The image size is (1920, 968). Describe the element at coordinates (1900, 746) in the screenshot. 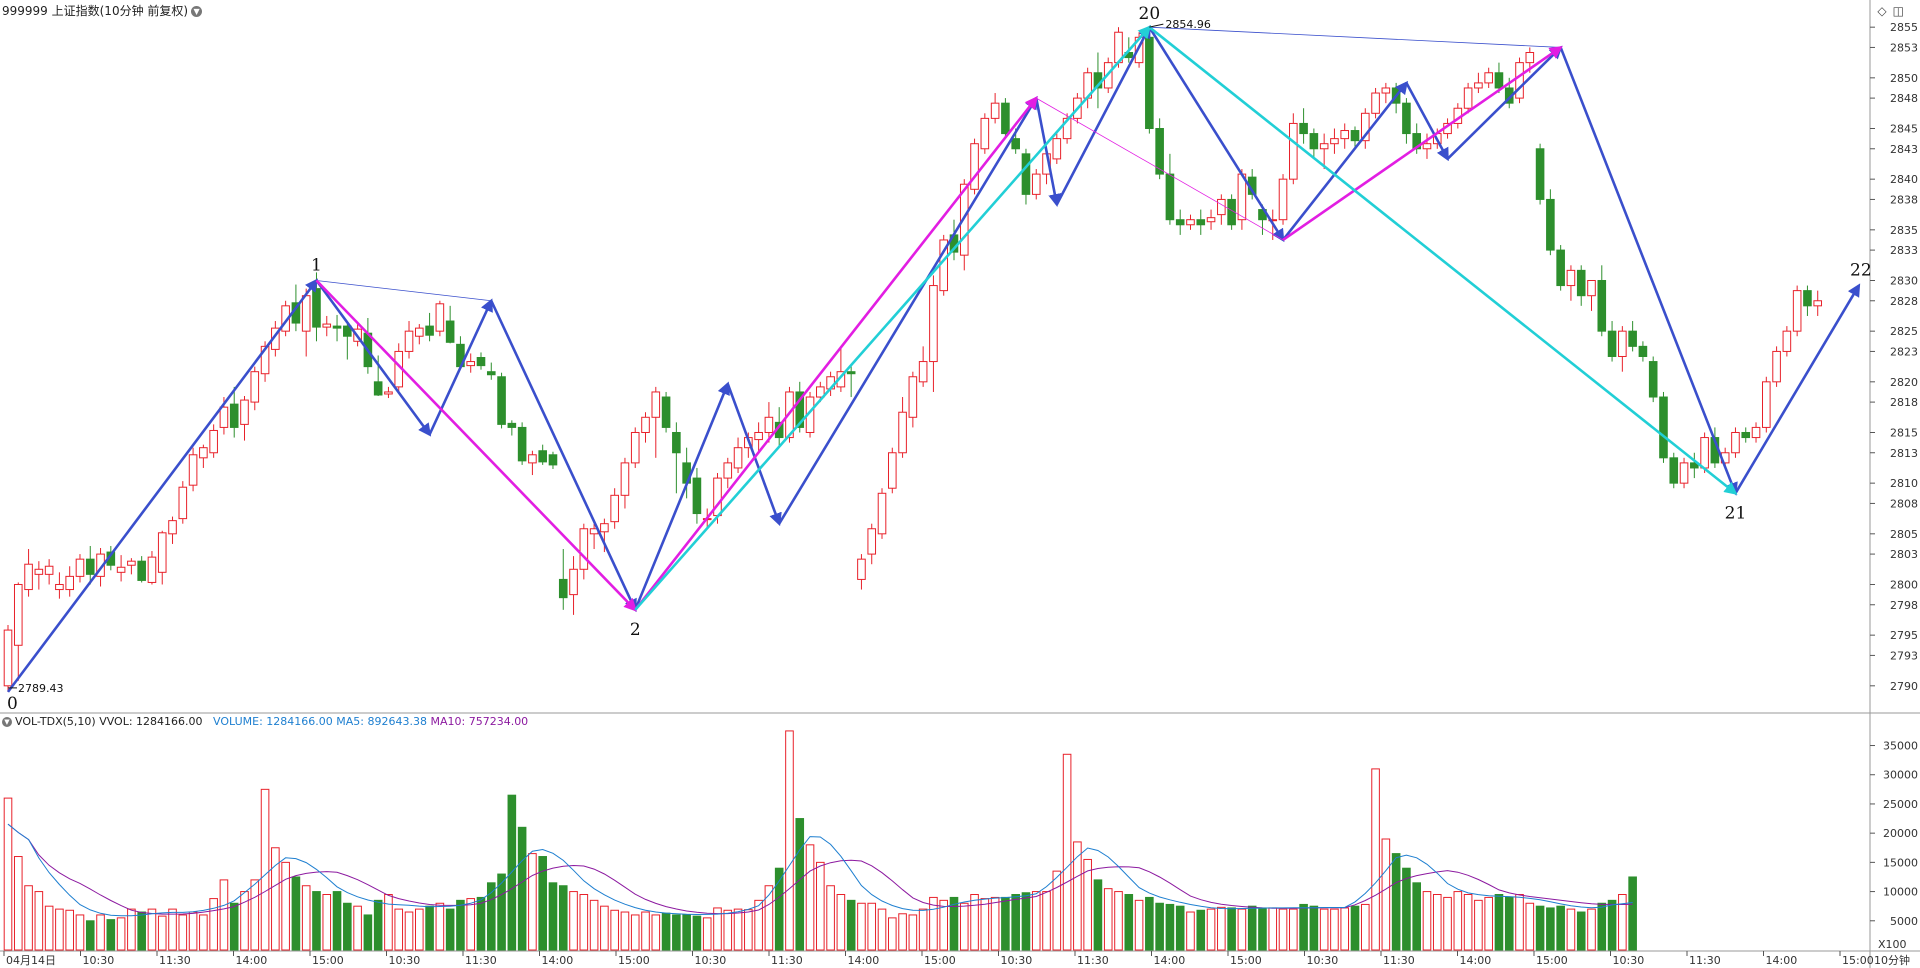

I see `volume-tick-label: 35000` at that location.